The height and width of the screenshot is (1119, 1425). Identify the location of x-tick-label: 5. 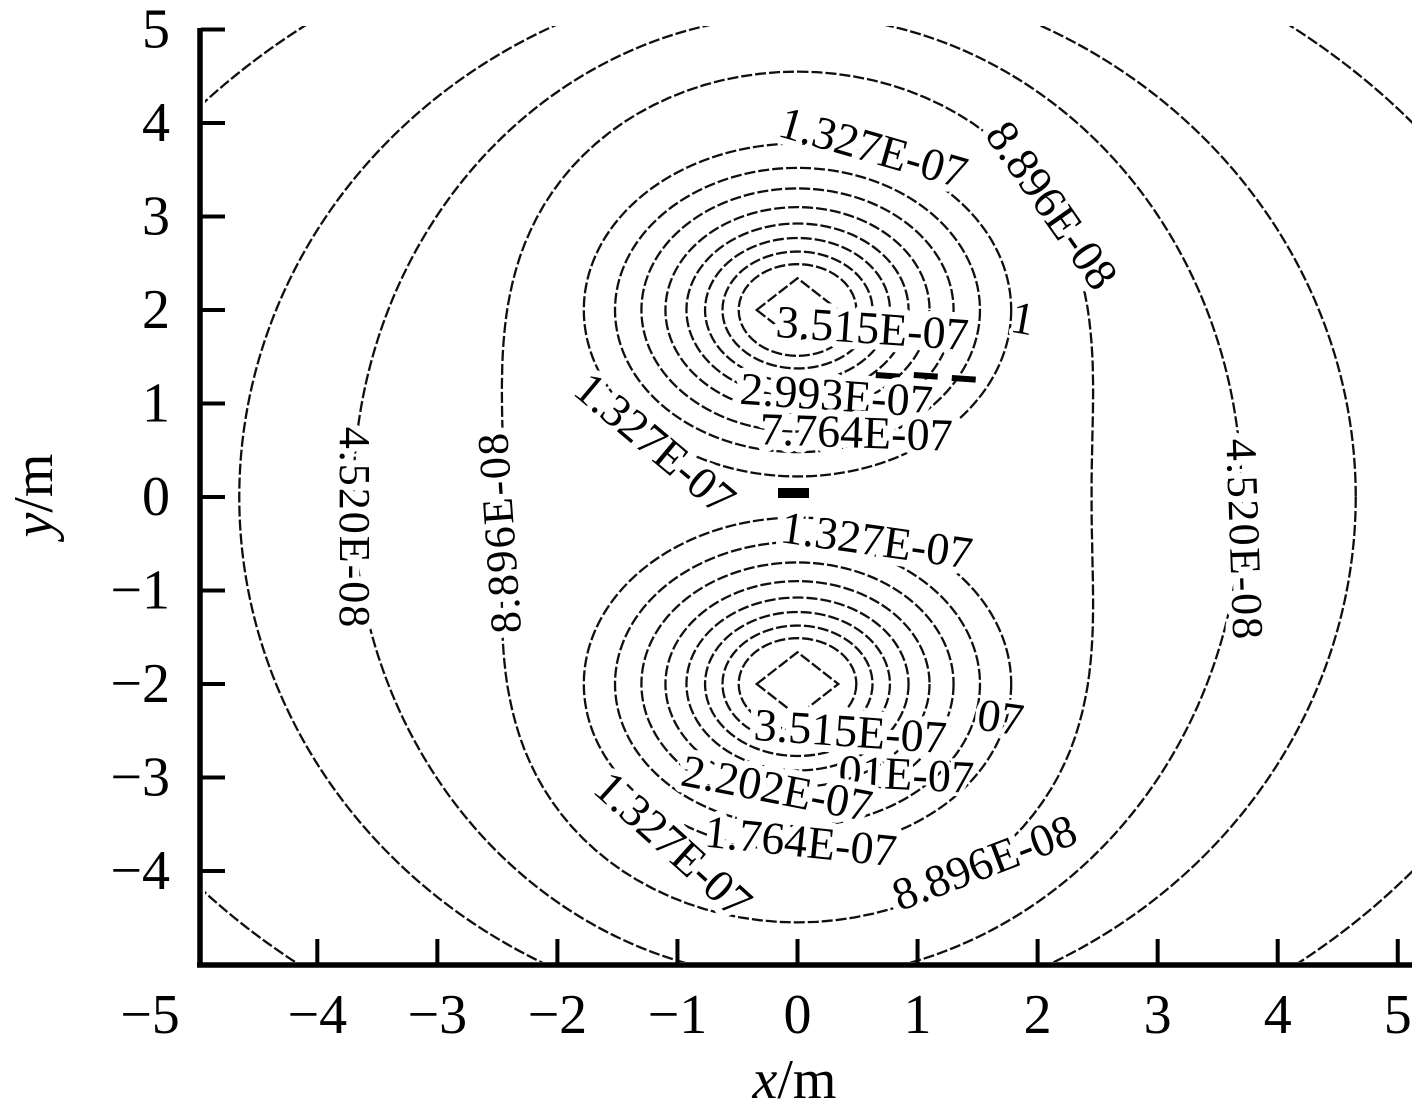
(1398, 1015).